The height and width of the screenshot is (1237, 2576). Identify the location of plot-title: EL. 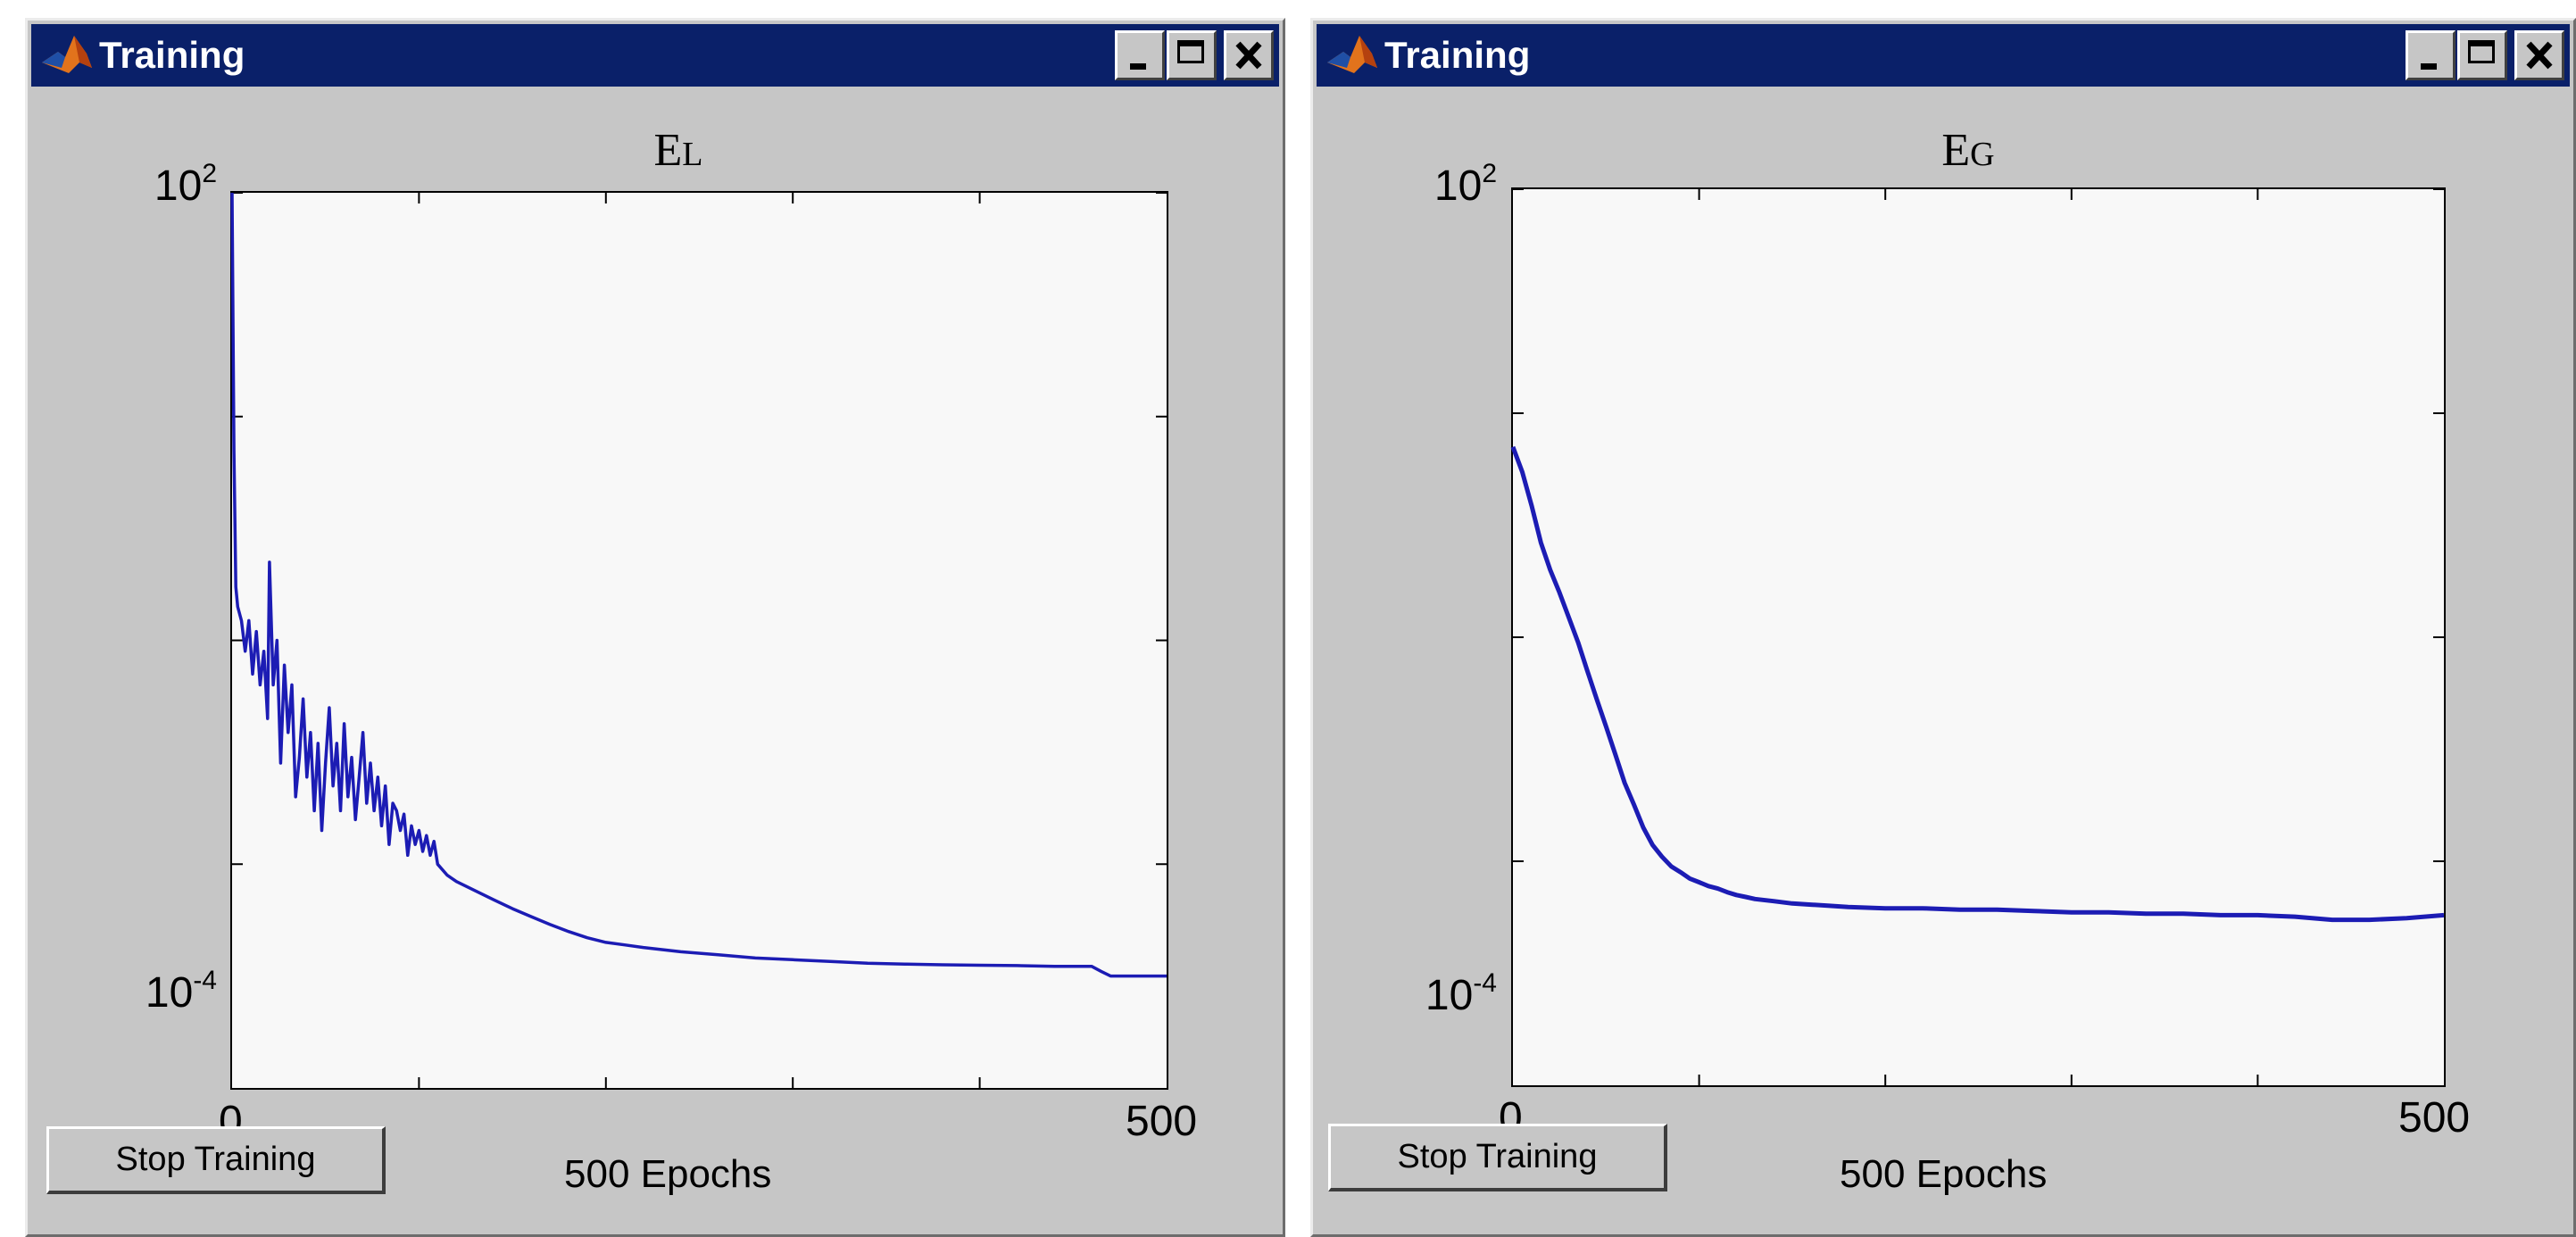
(678, 150).